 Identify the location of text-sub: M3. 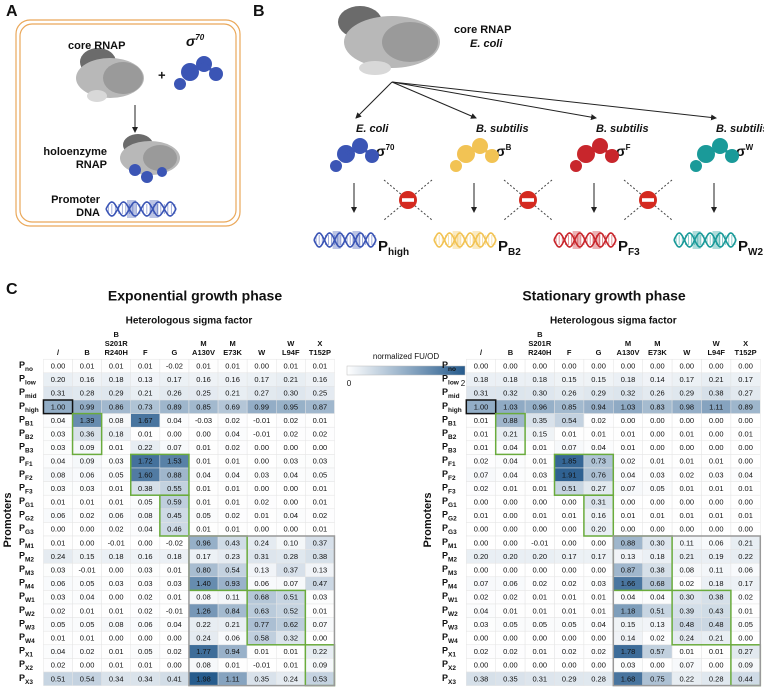
(452, 573).